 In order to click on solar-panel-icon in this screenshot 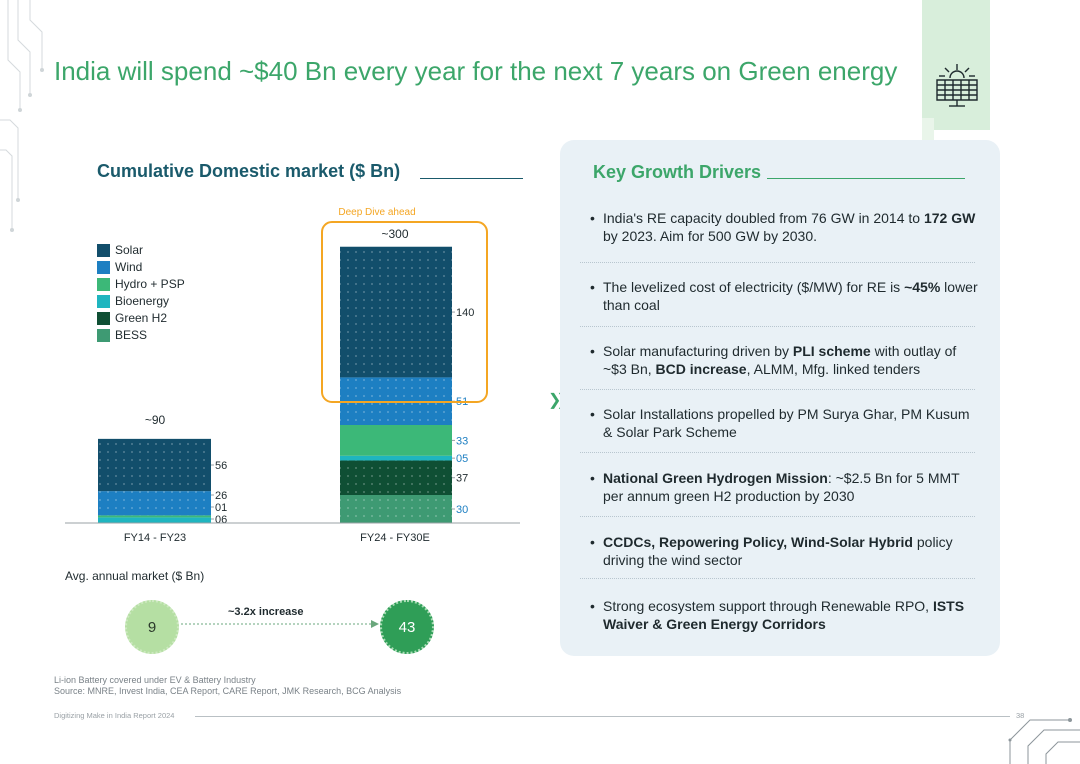, I will do `click(957, 85)`.